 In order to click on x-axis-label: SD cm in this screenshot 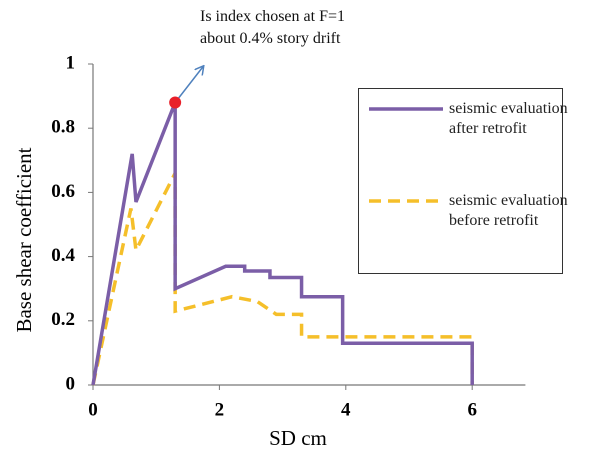, I will do `click(298, 438)`.